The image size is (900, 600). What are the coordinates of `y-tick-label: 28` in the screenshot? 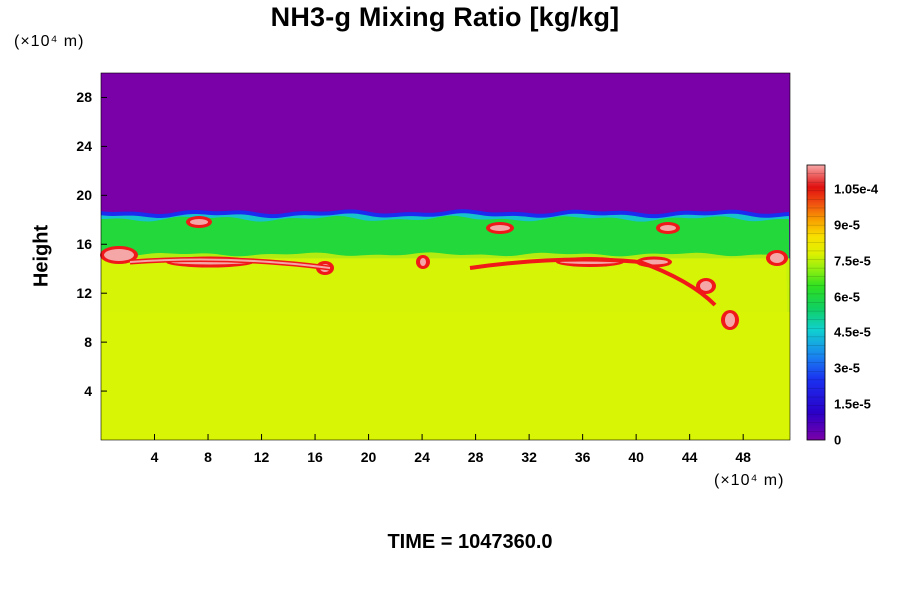 It's located at (84, 97).